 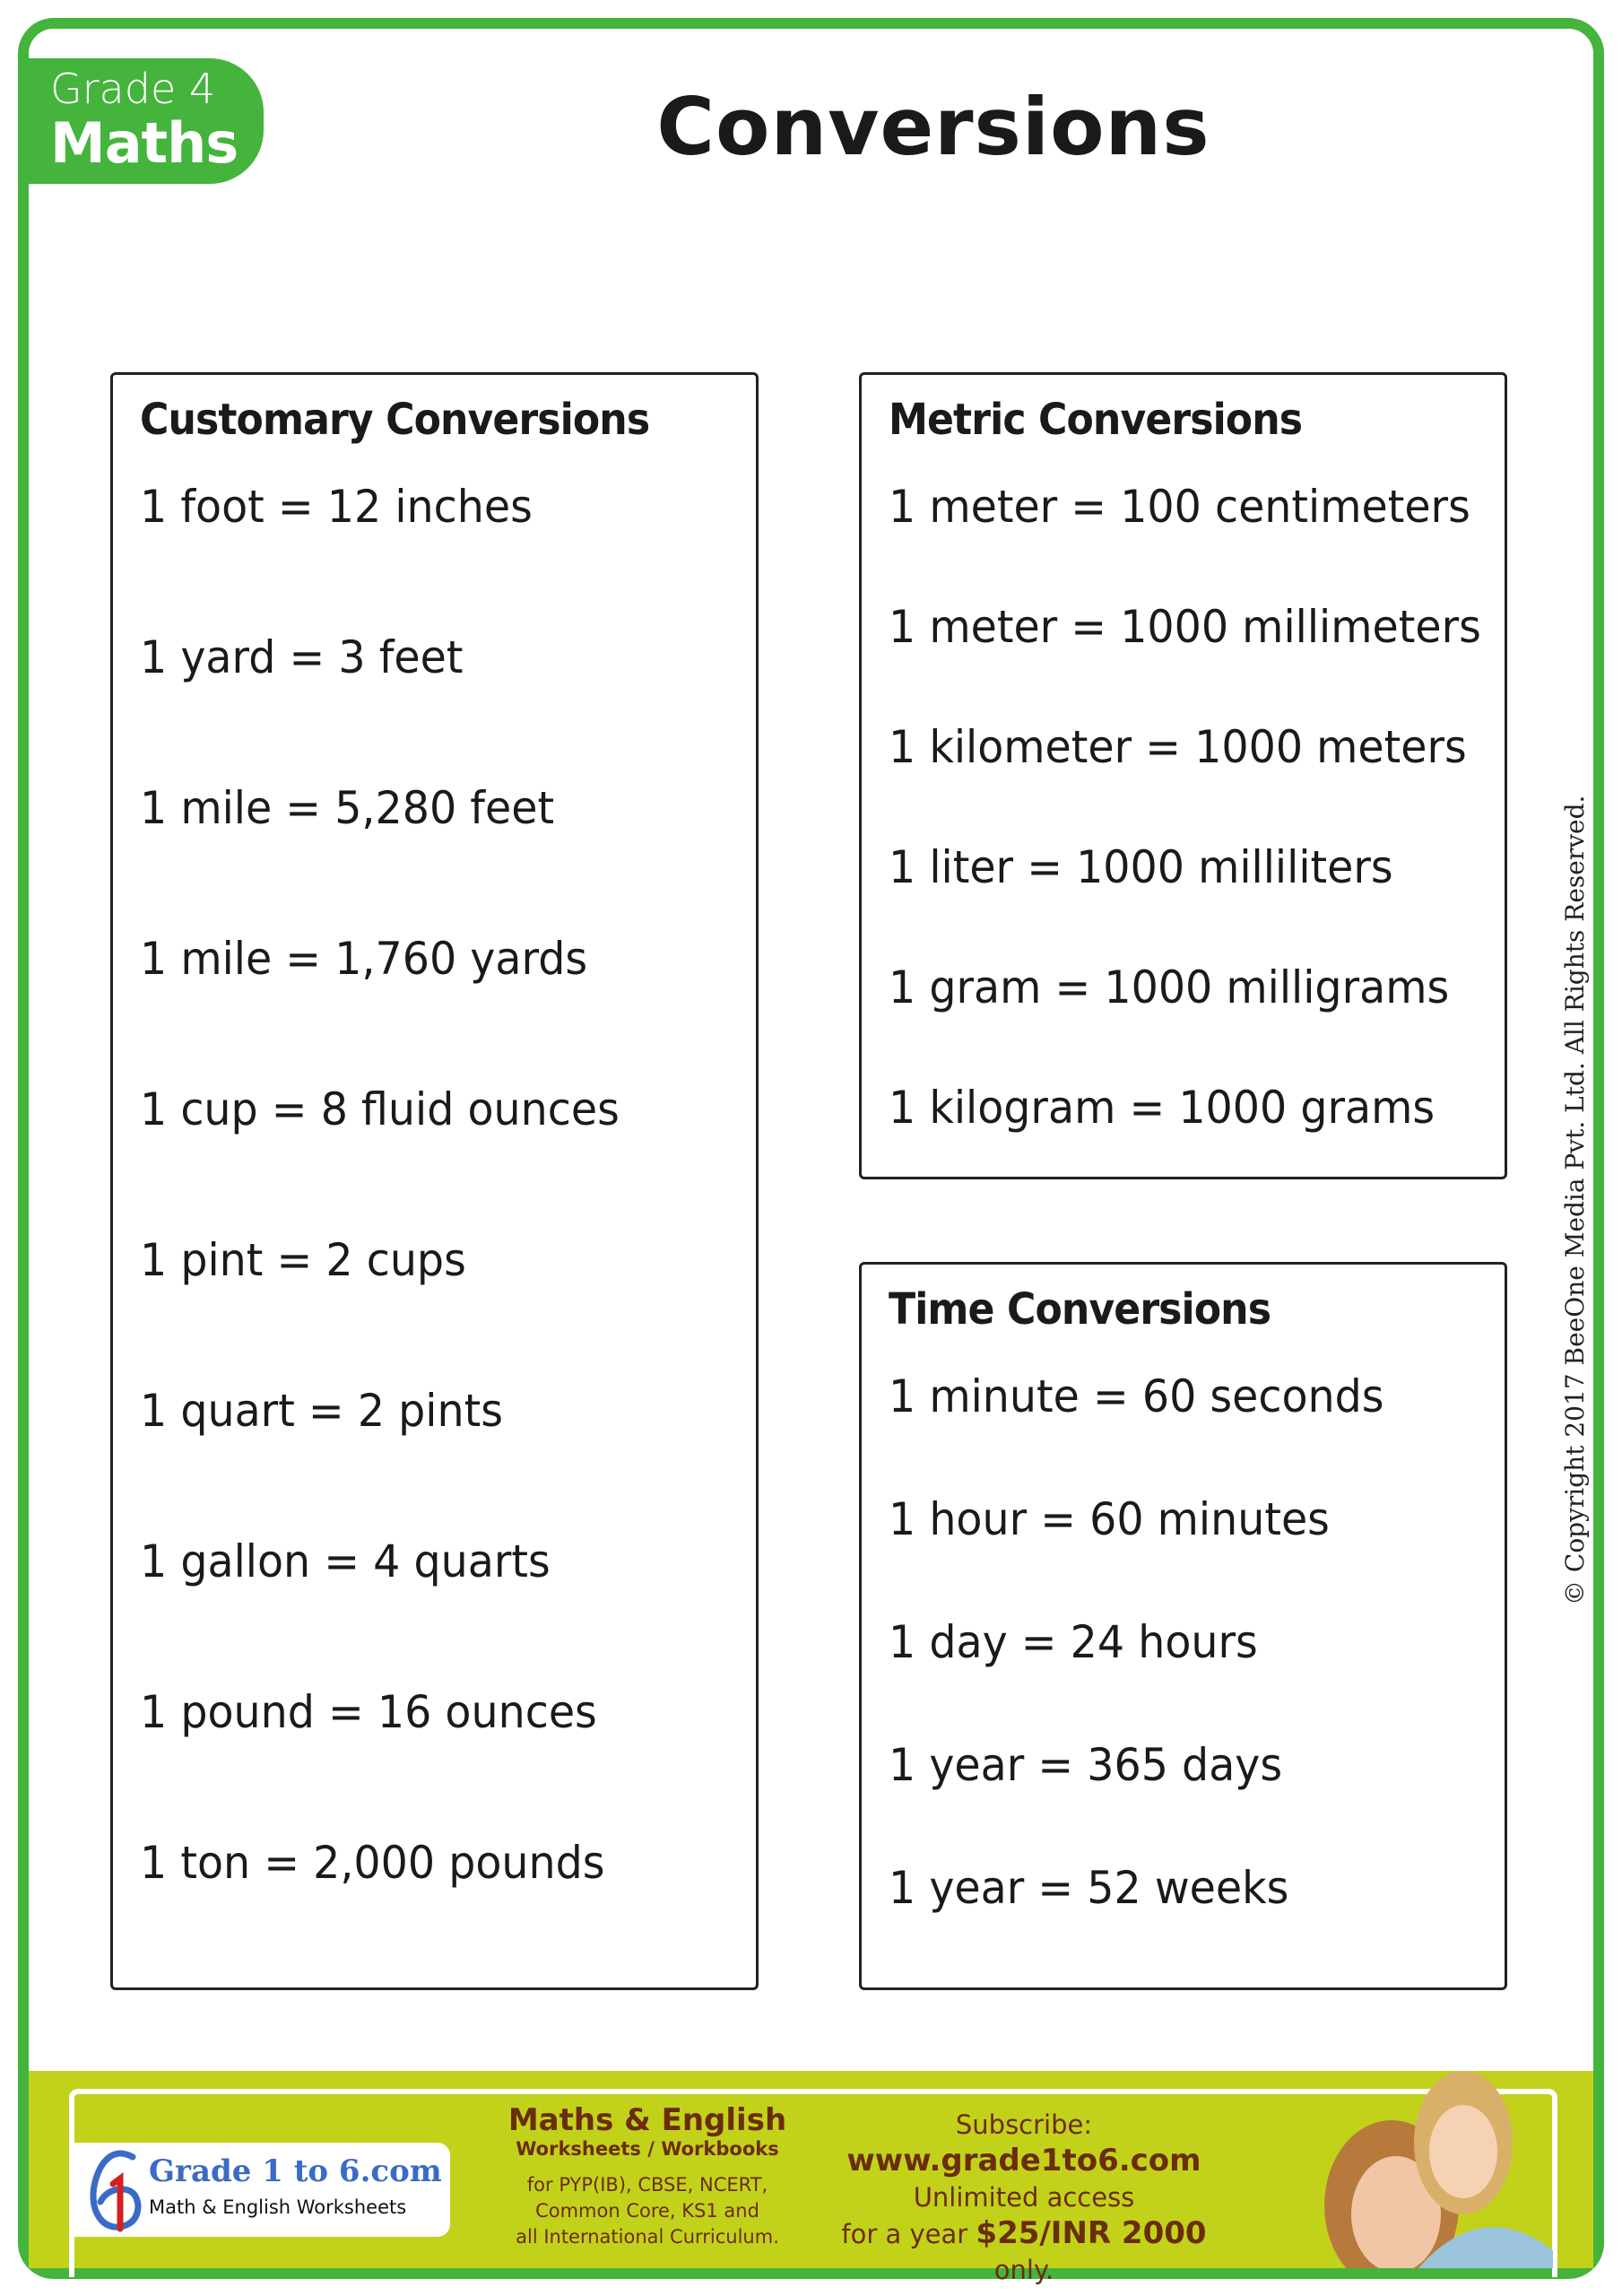 What do you see at coordinates (336, 507) in the screenshot?
I see `conversion-item: 1 foot = 12 inches` at bounding box center [336, 507].